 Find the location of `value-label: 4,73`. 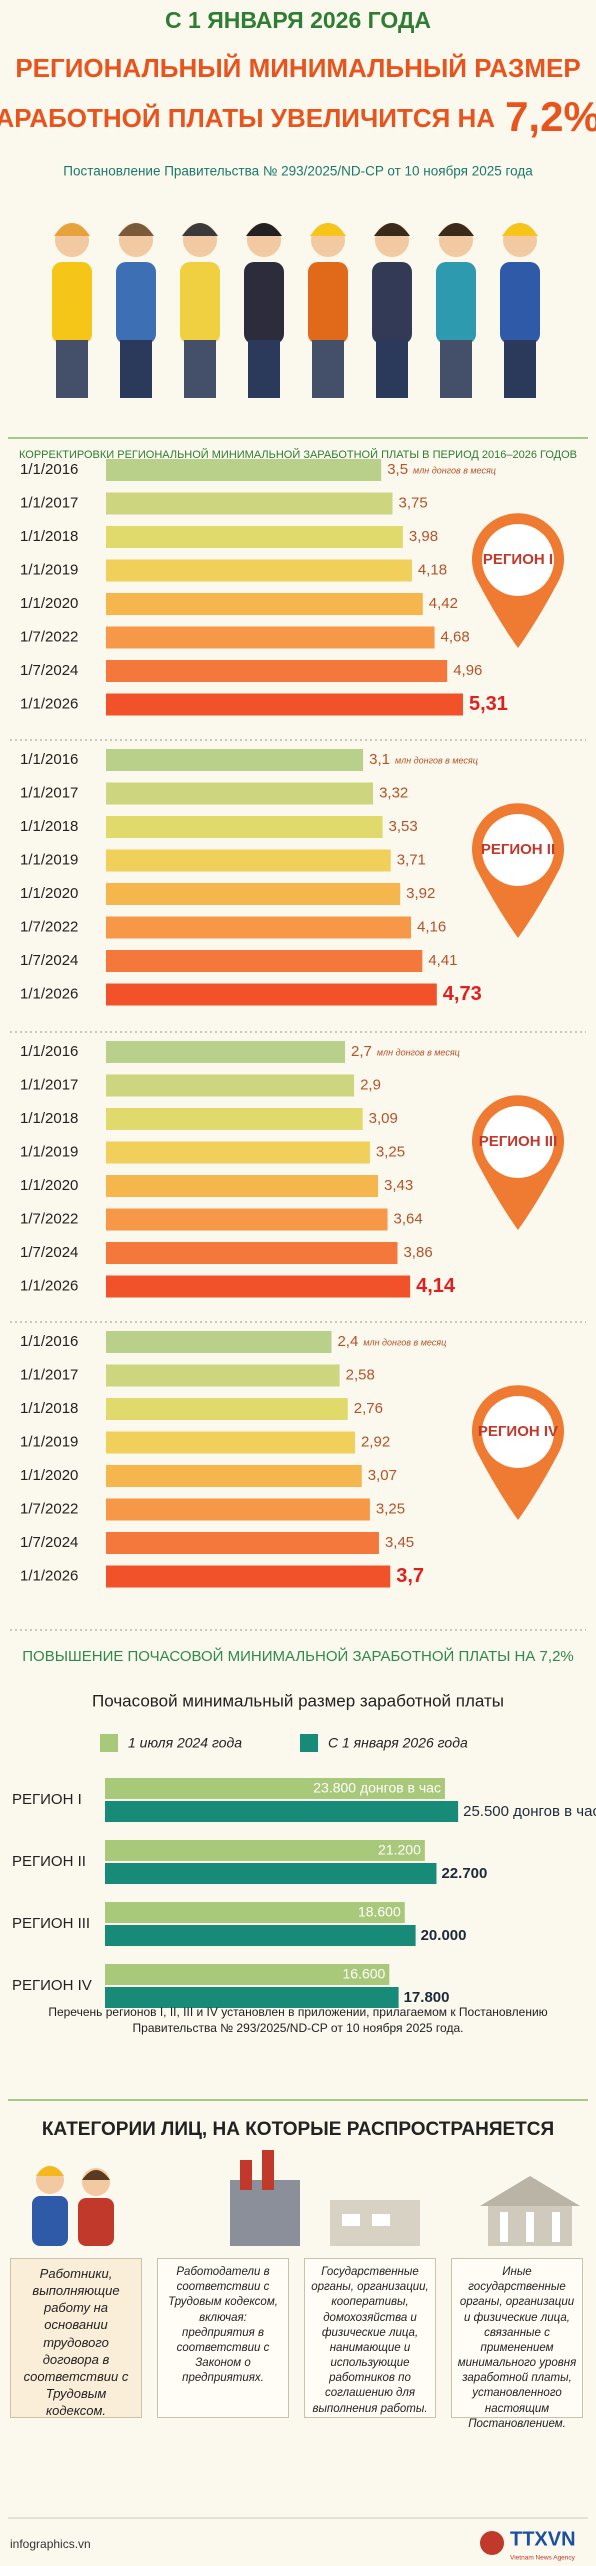

value-label: 4,73 is located at coordinates (462, 994).